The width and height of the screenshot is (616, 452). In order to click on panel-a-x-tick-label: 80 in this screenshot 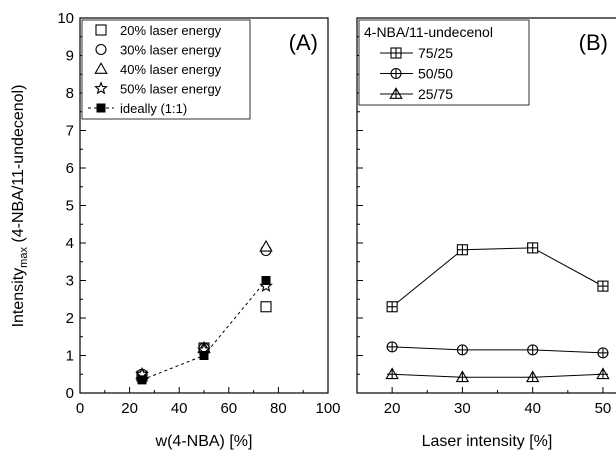, I will do `click(278, 408)`.